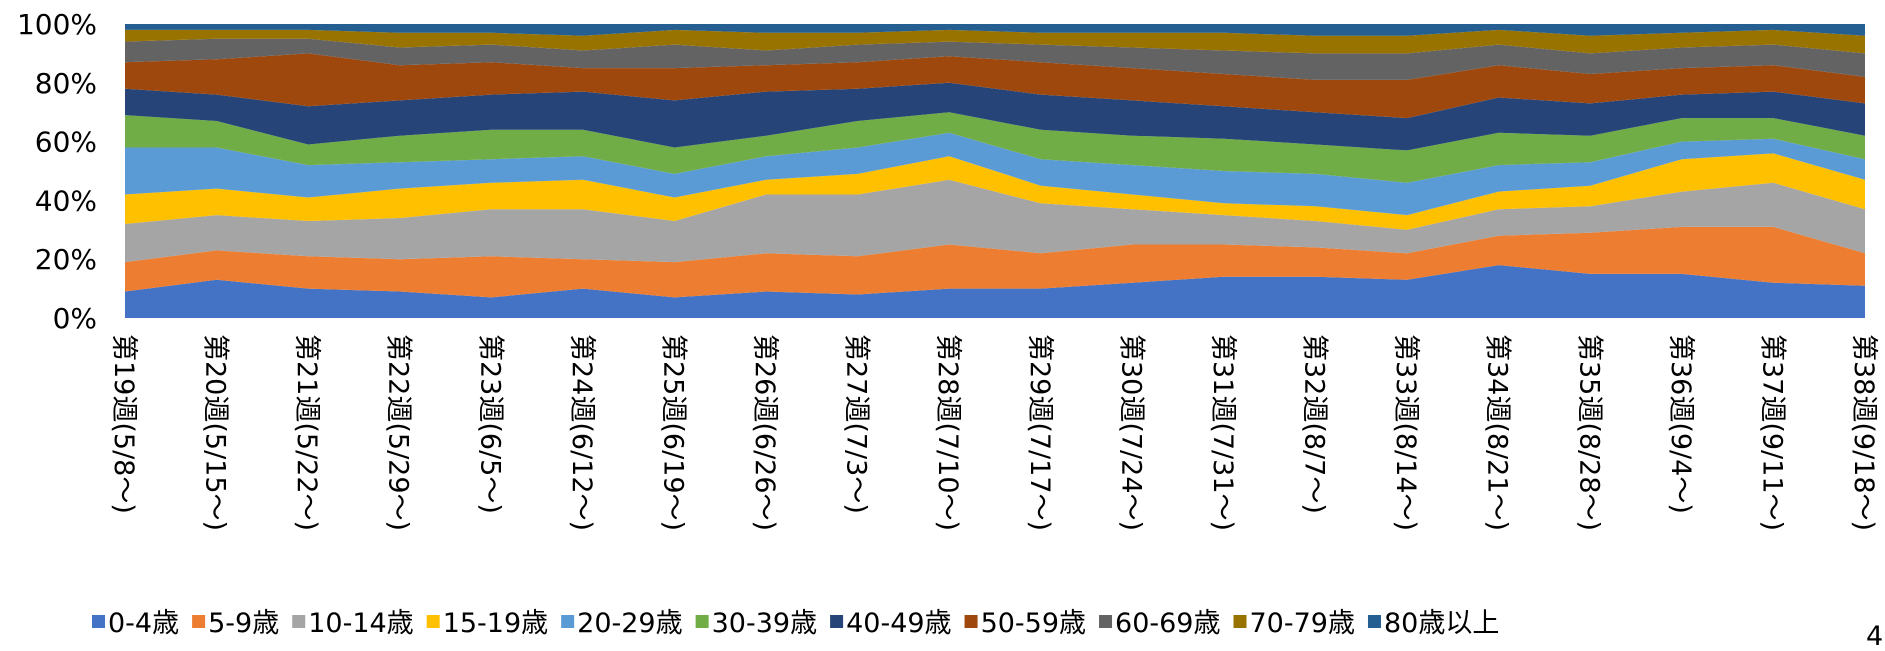 This screenshot has width=1885, height=651. What do you see at coordinates (143, 623) in the screenshot?
I see `legend-label: 0-4歳` at bounding box center [143, 623].